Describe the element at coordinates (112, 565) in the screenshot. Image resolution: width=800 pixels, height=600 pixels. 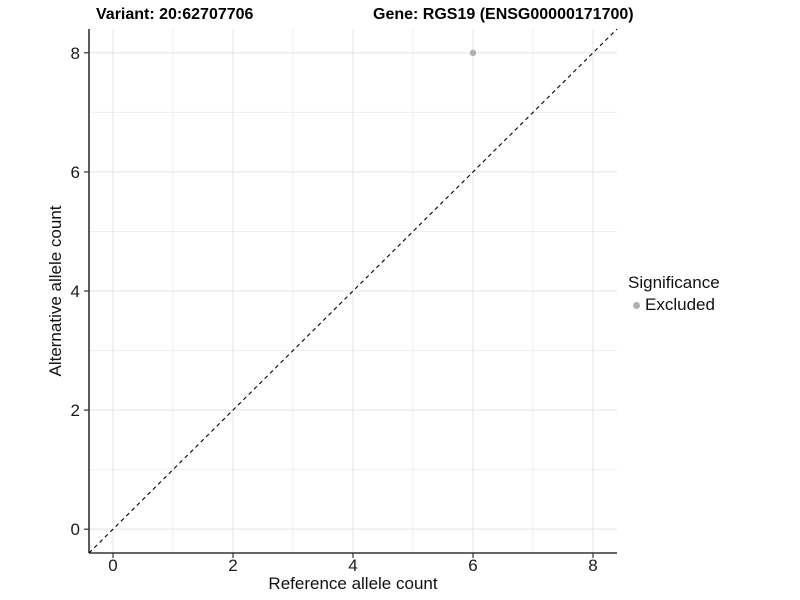
I see `x-tick-label: 0` at that location.